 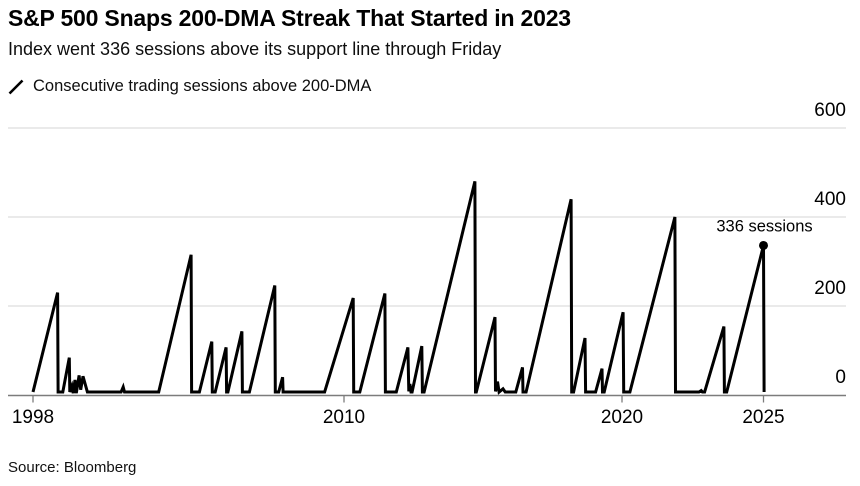 What do you see at coordinates (398, 417) in the screenshot?
I see `x-axis-labels: 1998 2010 2020 2025` at bounding box center [398, 417].